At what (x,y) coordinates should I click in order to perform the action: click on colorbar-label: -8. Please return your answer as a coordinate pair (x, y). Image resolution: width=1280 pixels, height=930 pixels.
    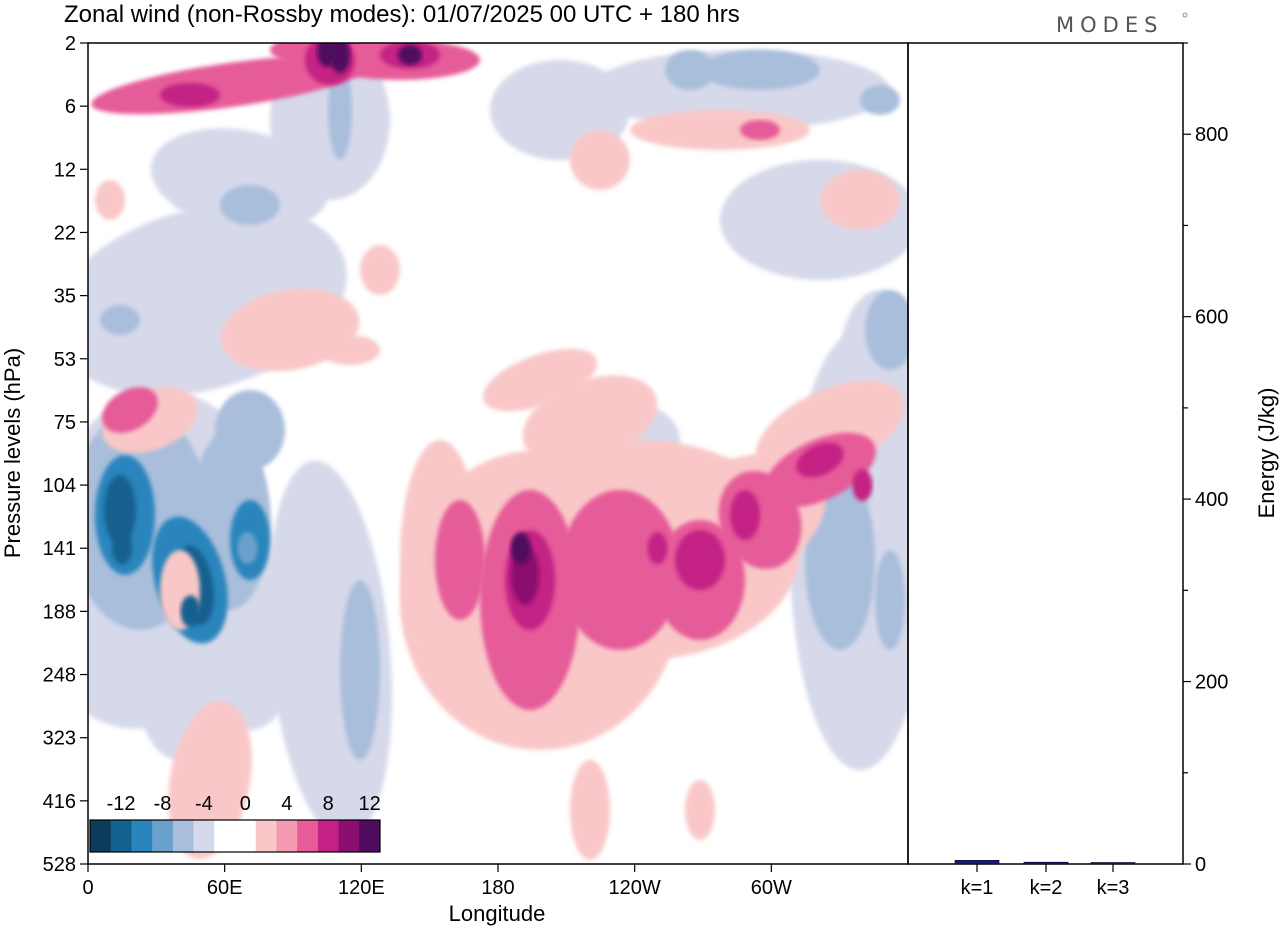
    Looking at the image, I should click on (163, 804).